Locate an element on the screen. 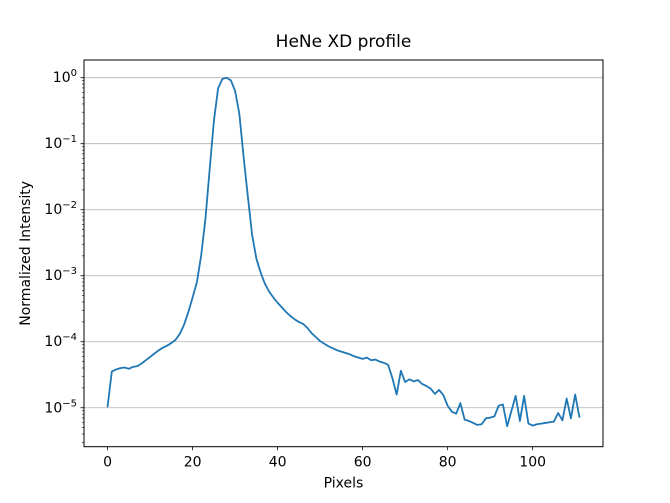  y-tick-label: 10⁻² is located at coordinates (60, 209).